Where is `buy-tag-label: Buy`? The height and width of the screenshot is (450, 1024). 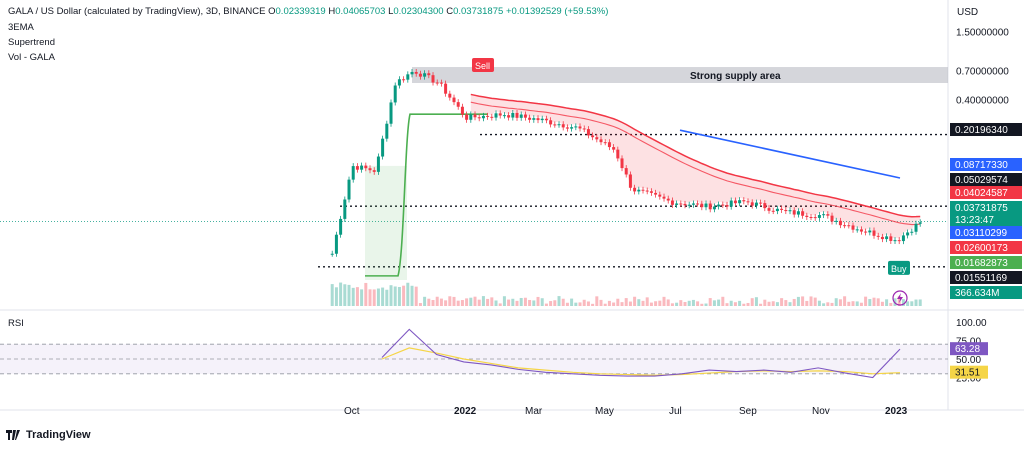 buy-tag-label: Buy is located at coordinates (899, 269).